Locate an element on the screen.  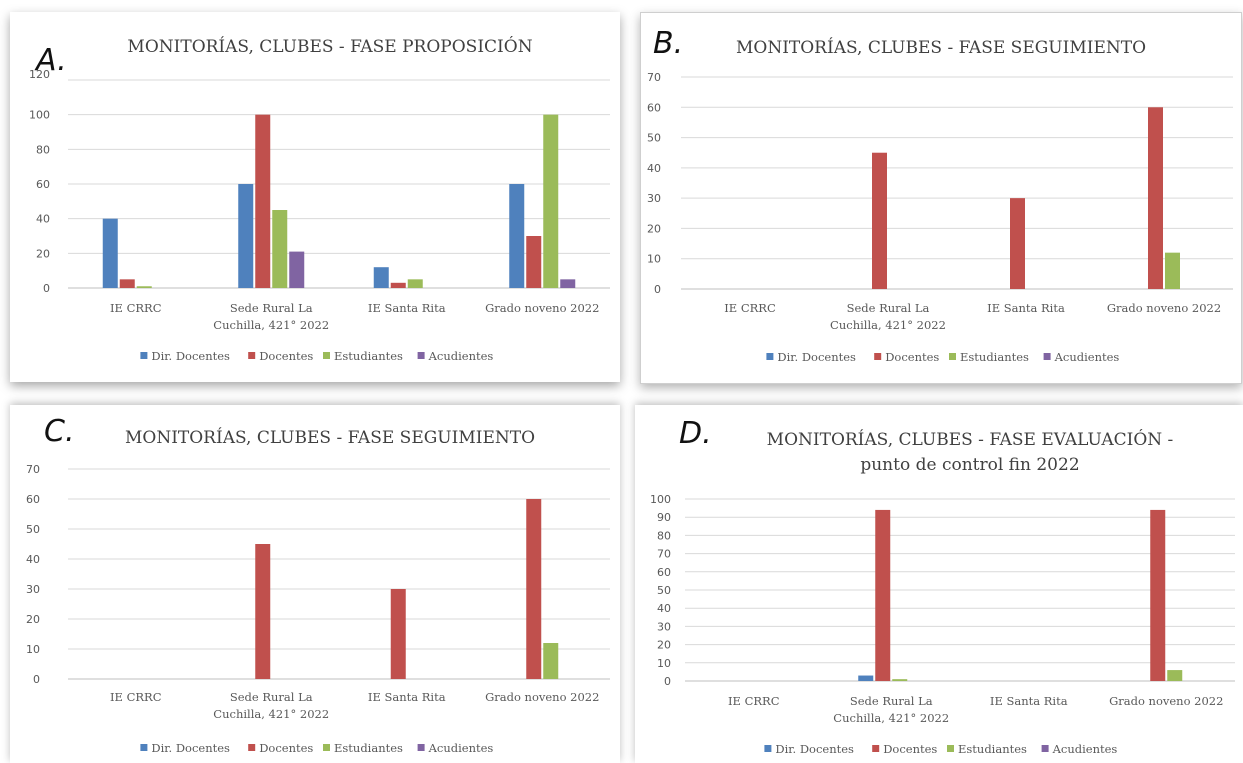
y-tick-label: 120 is located at coordinates (39, 74).